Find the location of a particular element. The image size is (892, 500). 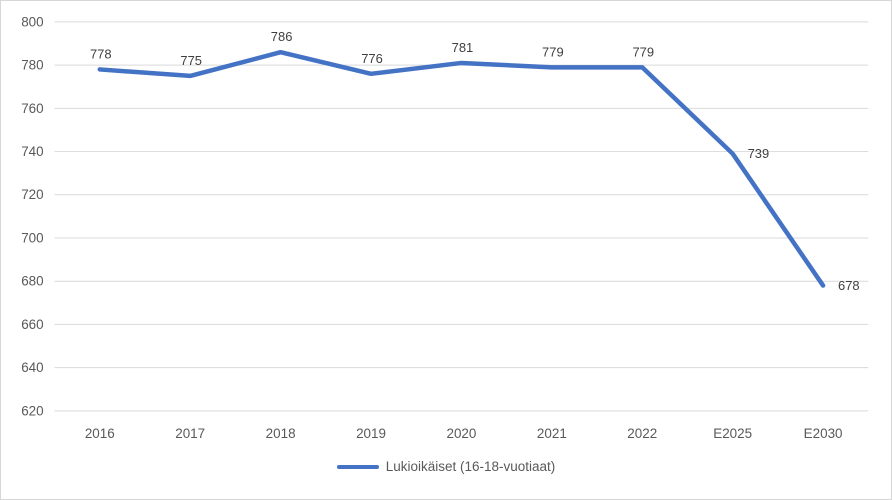

data-label: 778 is located at coordinates (101, 53).